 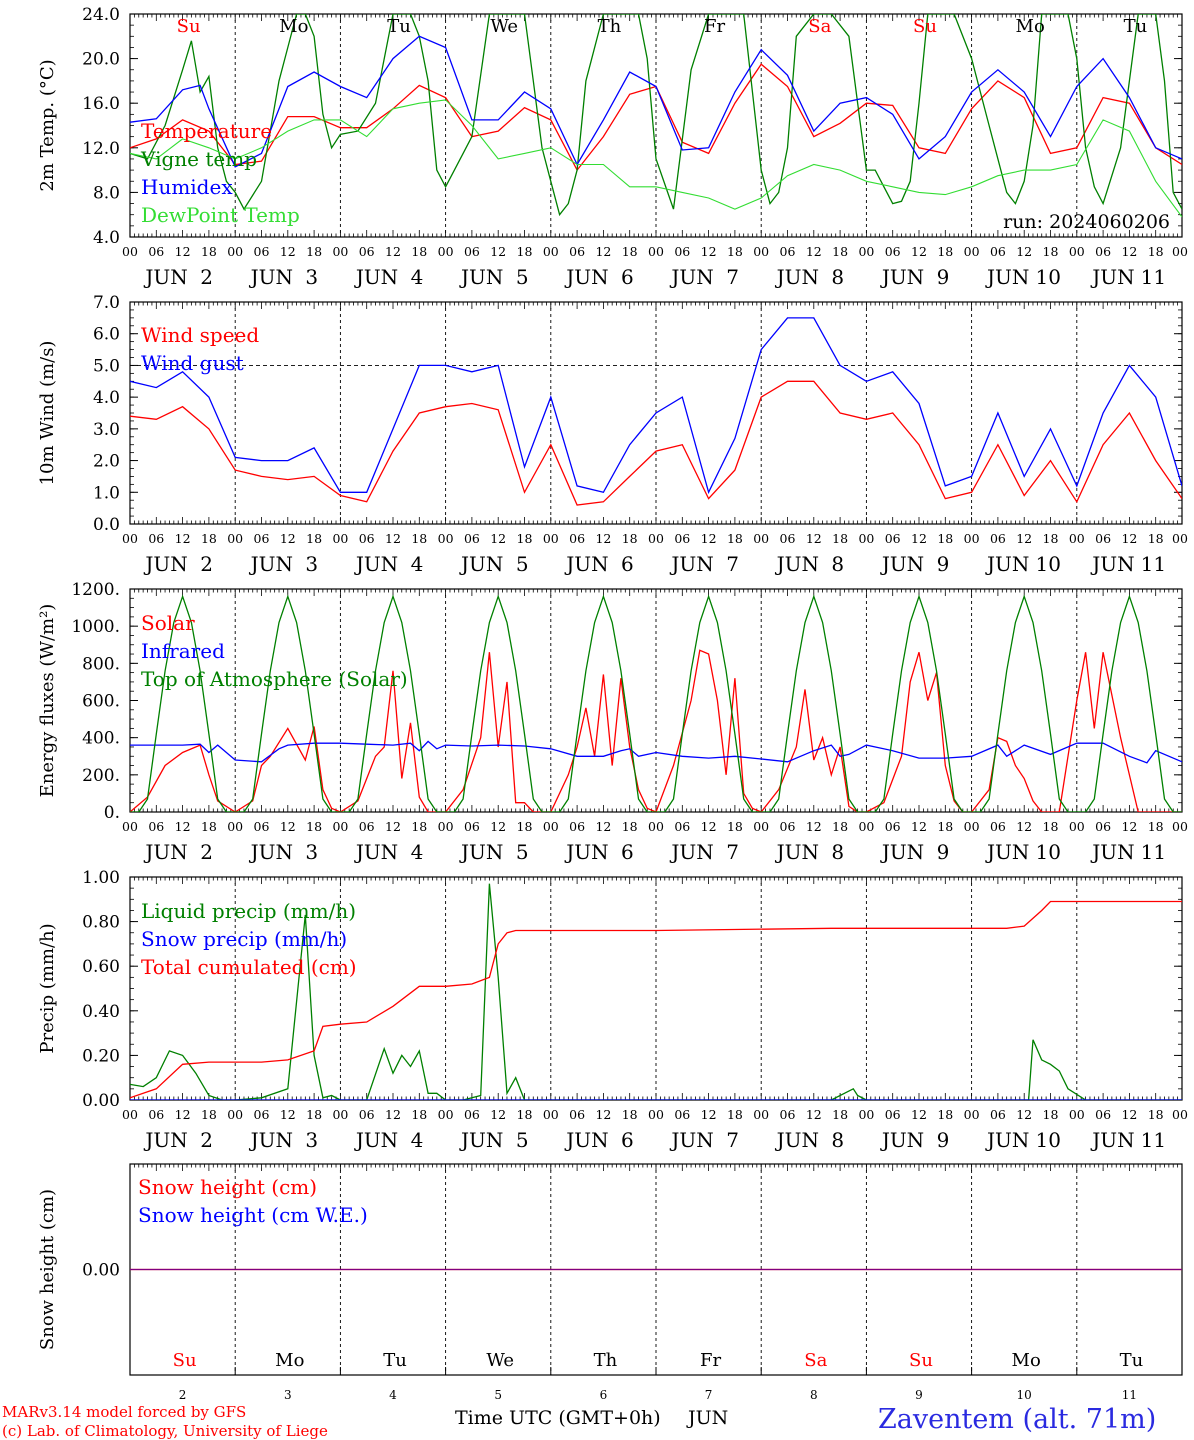 I want to click on legend-entry: Solar, so click(x=168, y=623).